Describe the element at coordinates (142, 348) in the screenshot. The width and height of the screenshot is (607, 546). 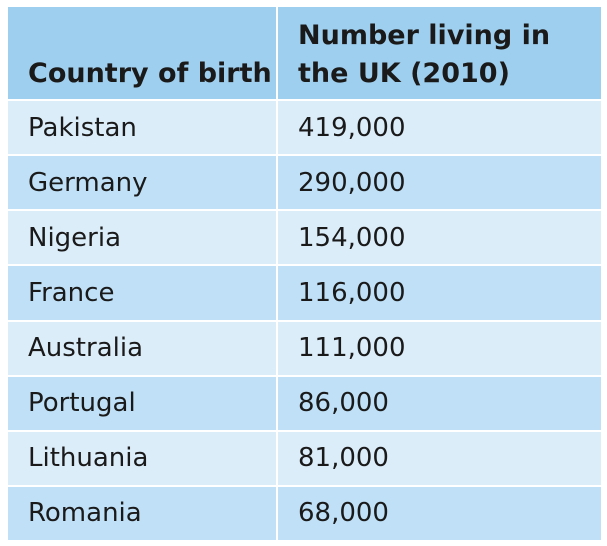
I see `country-cell: Australia` at that location.